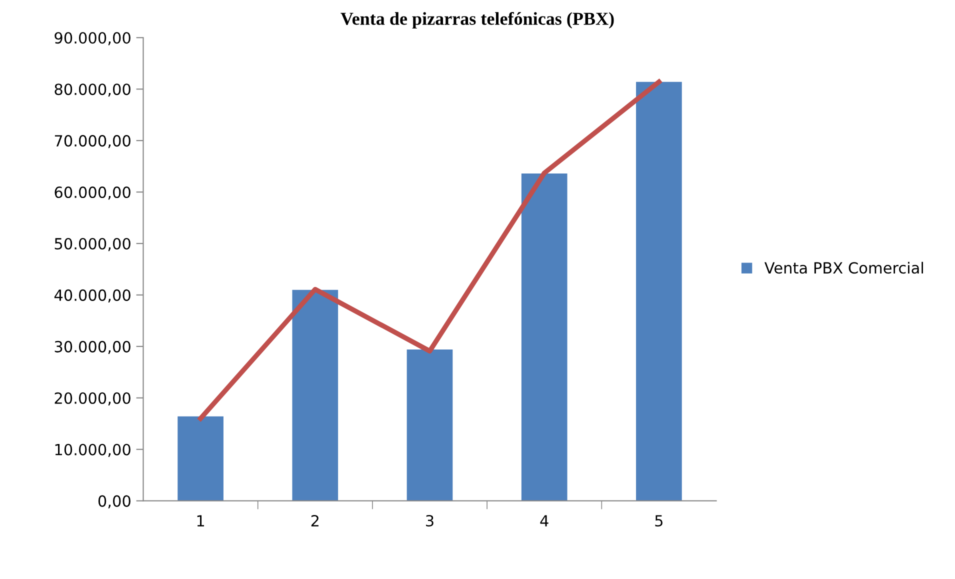 The image size is (955, 579). Describe the element at coordinates (92, 296) in the screenshot. I see `y-tick-label: 40.000,00` at that location.